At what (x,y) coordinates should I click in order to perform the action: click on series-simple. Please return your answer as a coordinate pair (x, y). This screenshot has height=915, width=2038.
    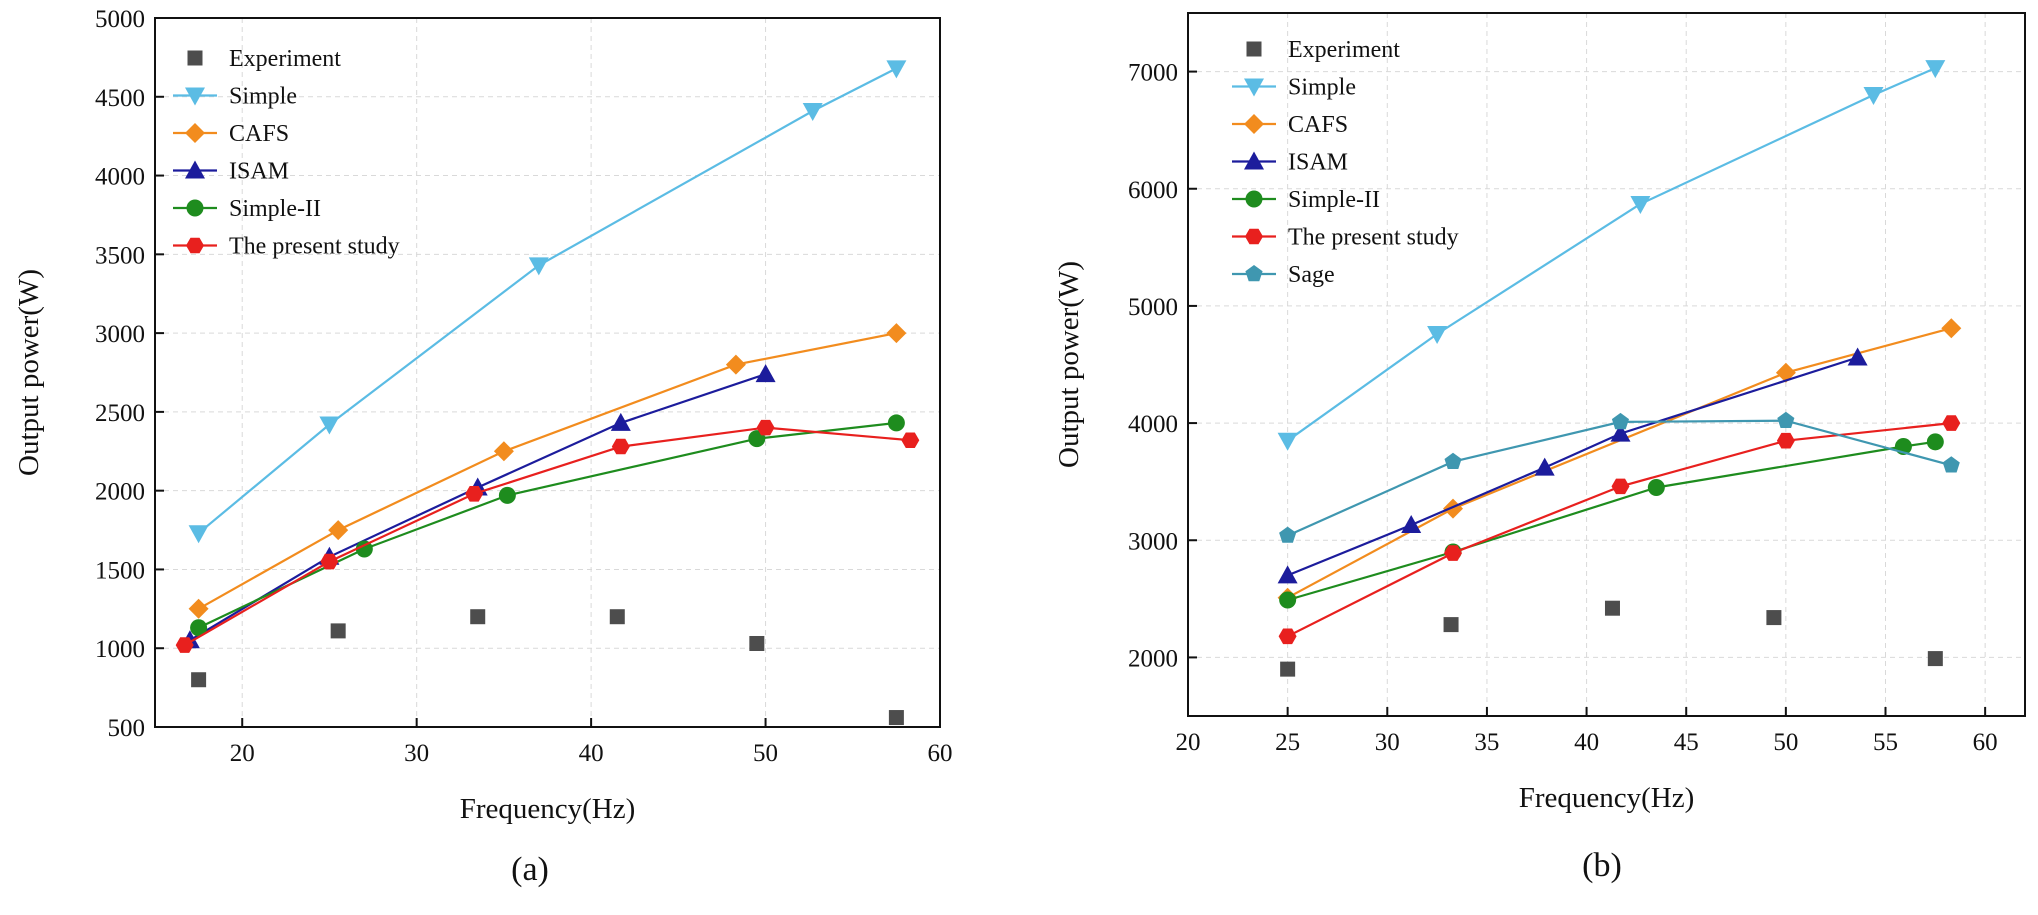
    Looking at the image, I should click on (1611, 255).